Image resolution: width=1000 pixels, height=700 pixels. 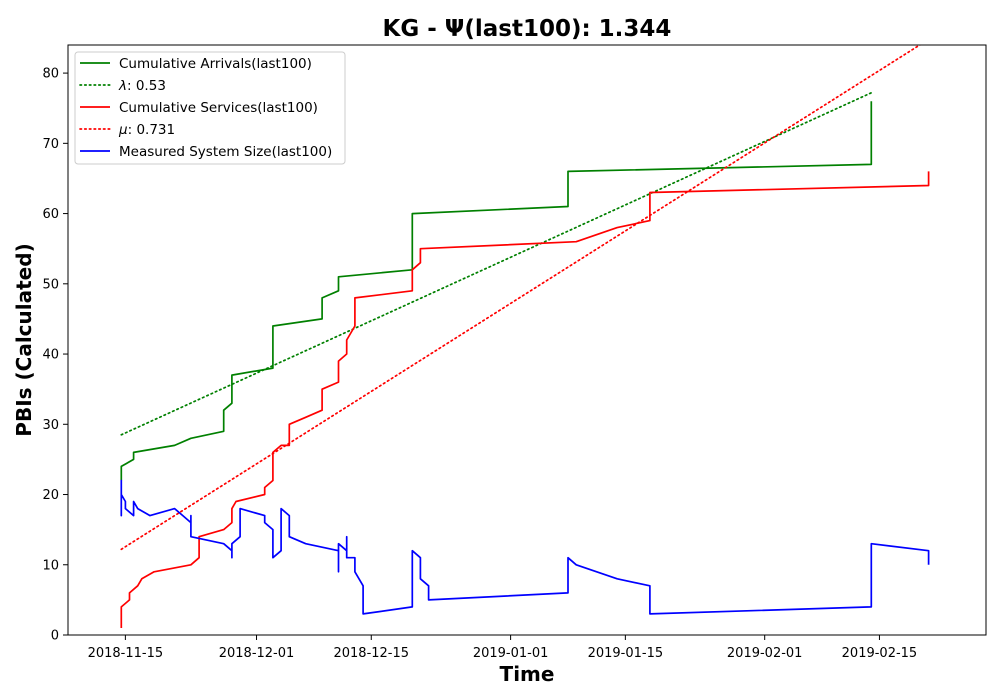 I want to click on y-axis-title: PBIs (Calculated), so click(x=24, y=339).